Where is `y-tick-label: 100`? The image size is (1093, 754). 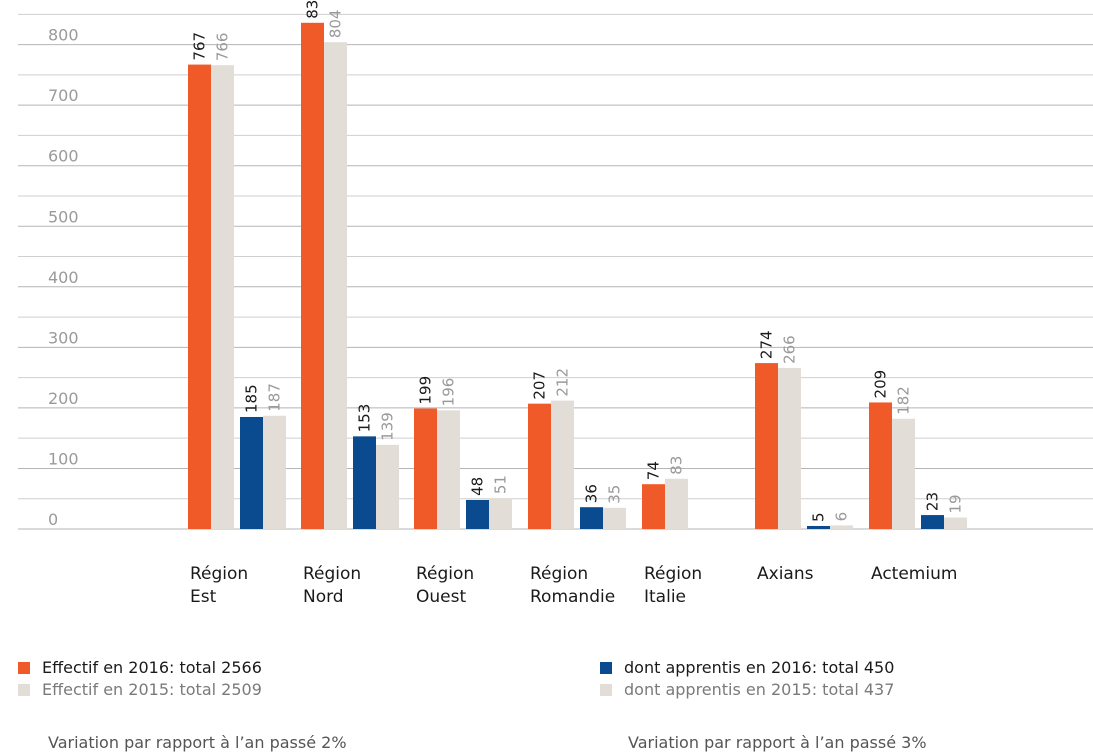 y-tick-label: 100 is located at coordinates (63, 458).